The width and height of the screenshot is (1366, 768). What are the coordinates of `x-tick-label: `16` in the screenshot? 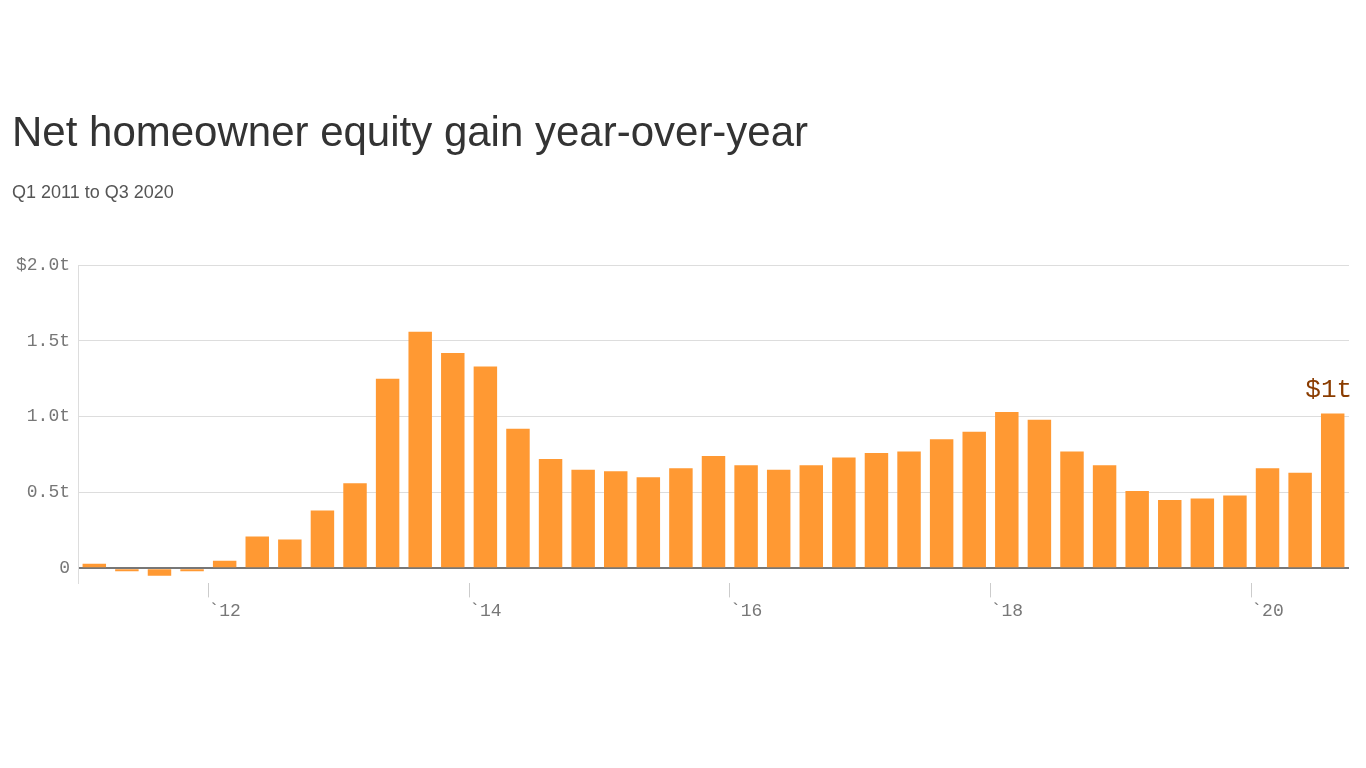 It's located at (746, 610).